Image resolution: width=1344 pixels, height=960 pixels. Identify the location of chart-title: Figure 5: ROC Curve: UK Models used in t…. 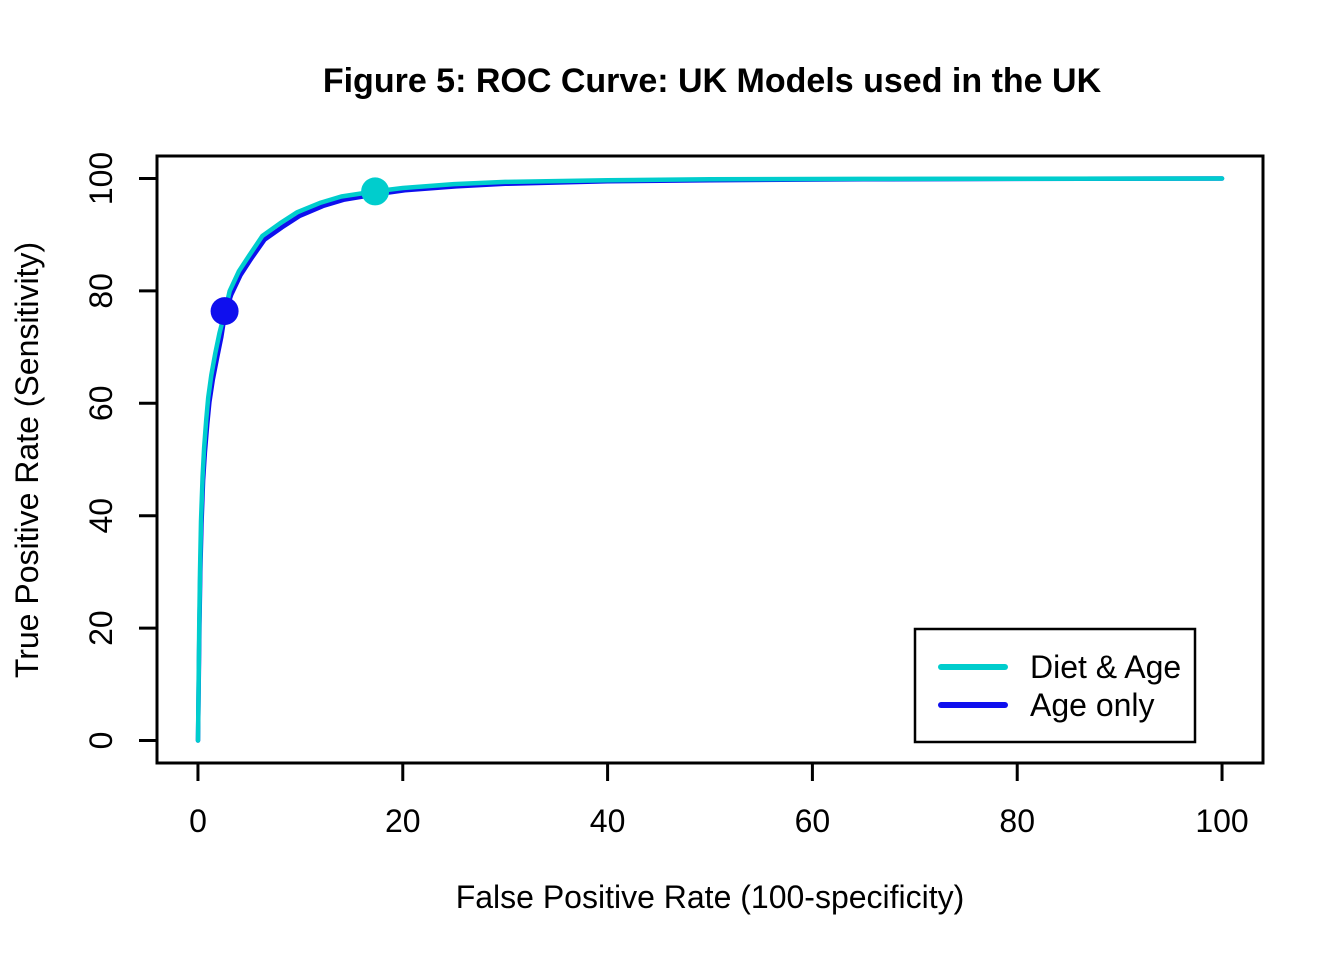
(712, 81).